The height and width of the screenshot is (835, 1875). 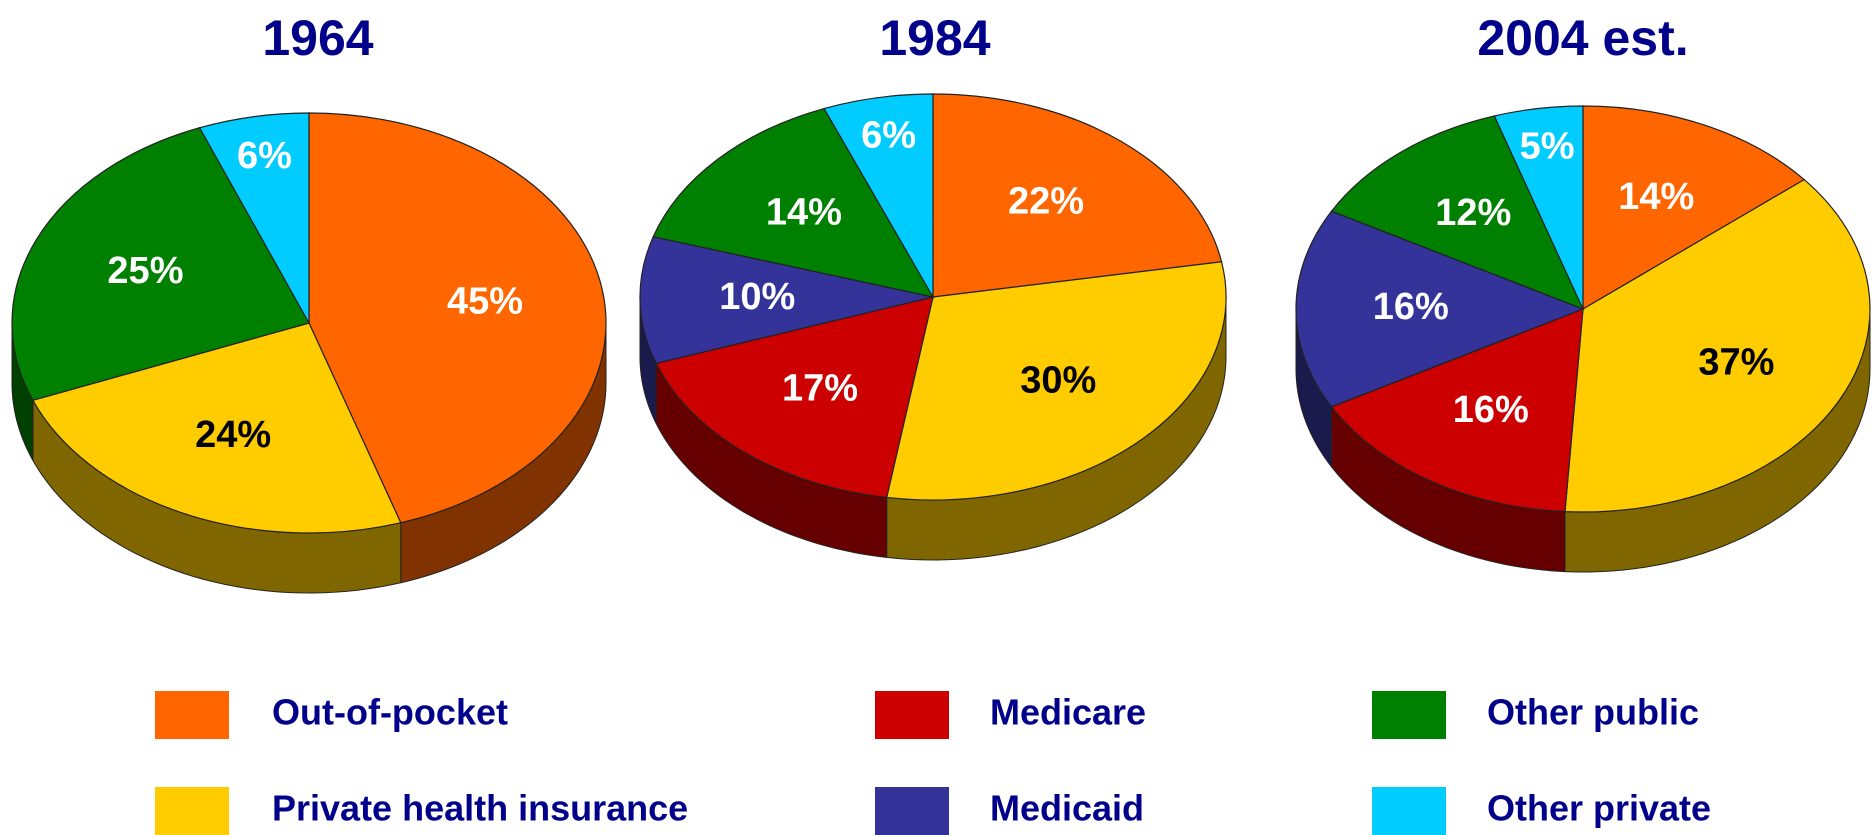 What do you see at coordinates (145, 271) in the screenshot?
I see `value-label: 25%` at bounding box center [145, 271].